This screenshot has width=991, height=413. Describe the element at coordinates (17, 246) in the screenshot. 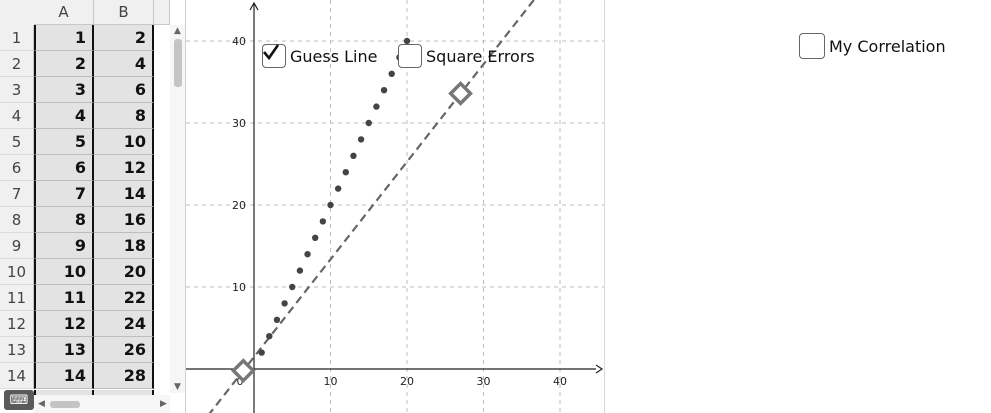

I see `row-header: 9` at that location.